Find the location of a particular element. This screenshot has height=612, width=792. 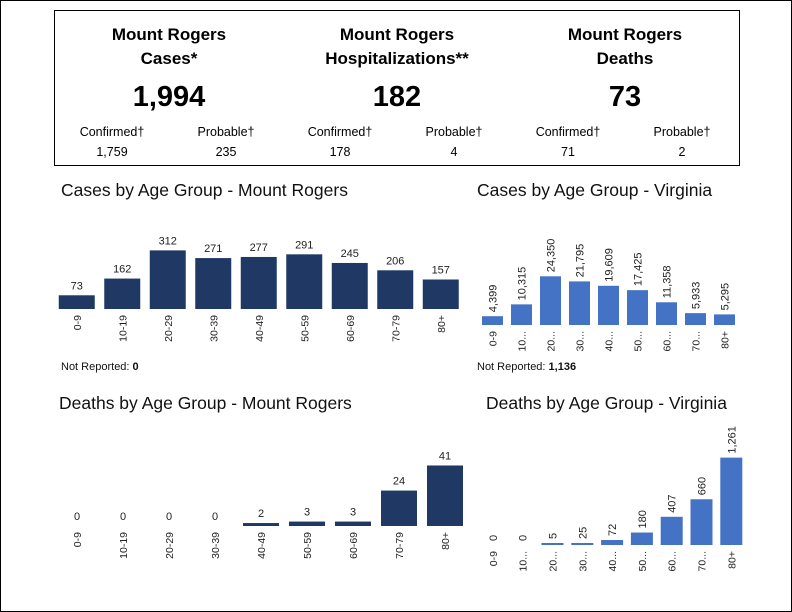

data-label: 180 is located at coordinates (643, 519).